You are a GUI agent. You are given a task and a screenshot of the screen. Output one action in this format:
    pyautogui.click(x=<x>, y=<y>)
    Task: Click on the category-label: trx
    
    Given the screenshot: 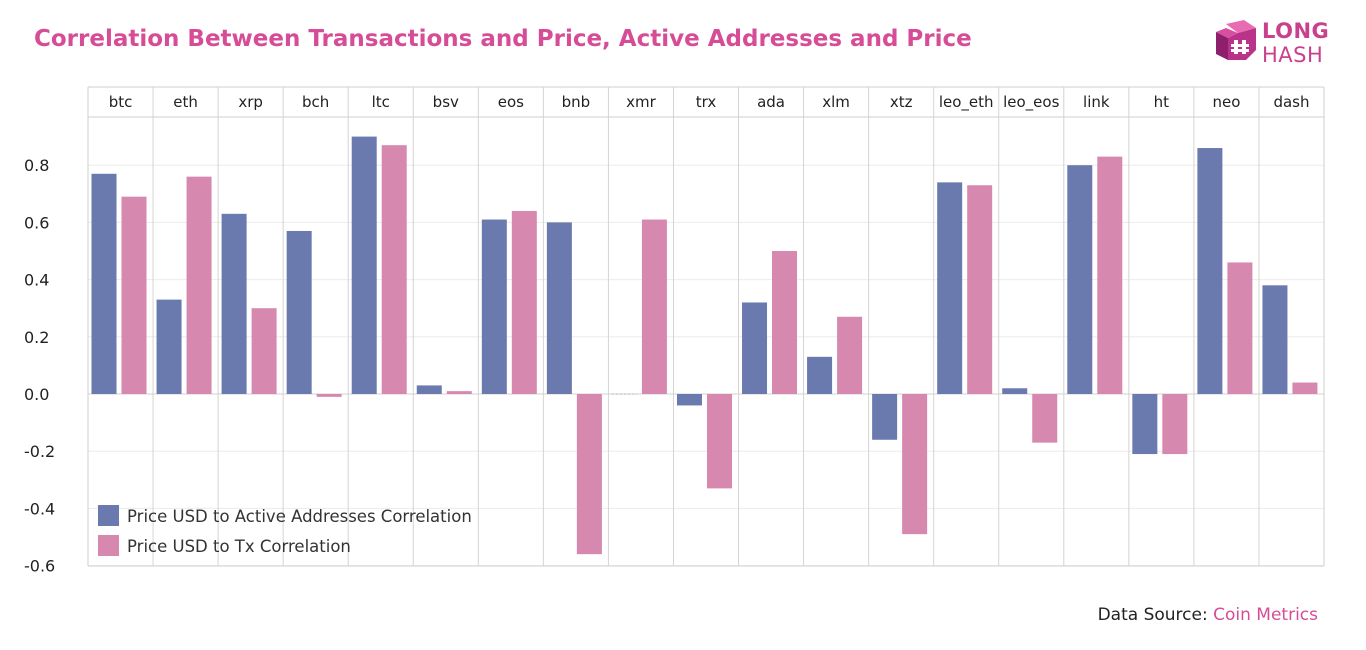 What is the action you would take?
    pyautogui.click(x=706, y=102)
    